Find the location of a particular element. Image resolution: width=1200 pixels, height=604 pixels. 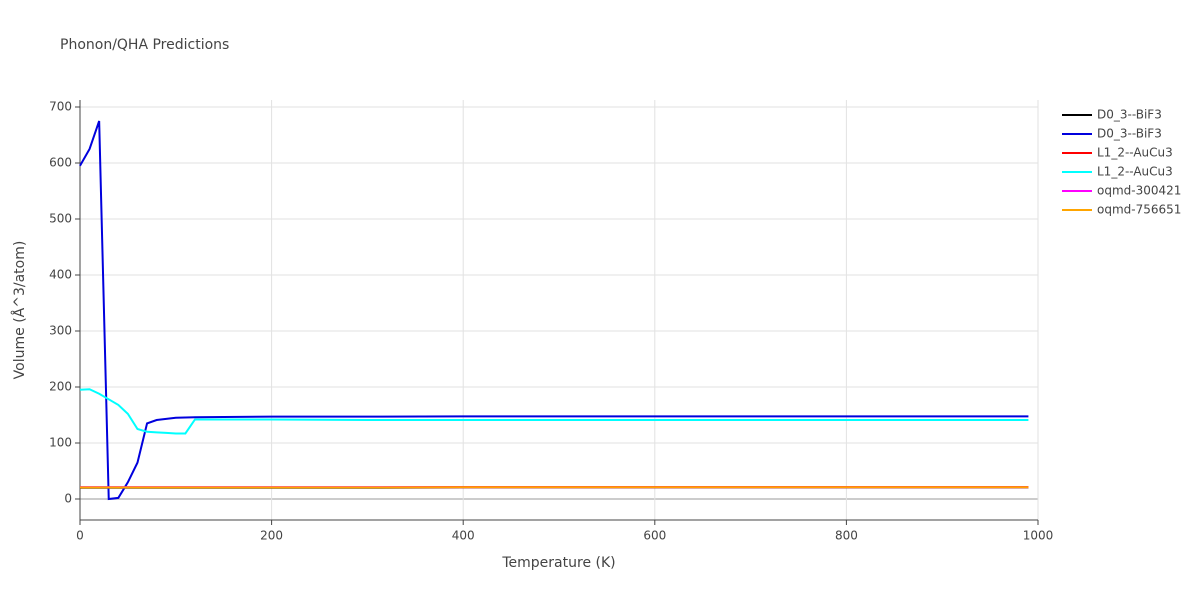

x-tick-label: 0 is located at coordinates (80, 536).